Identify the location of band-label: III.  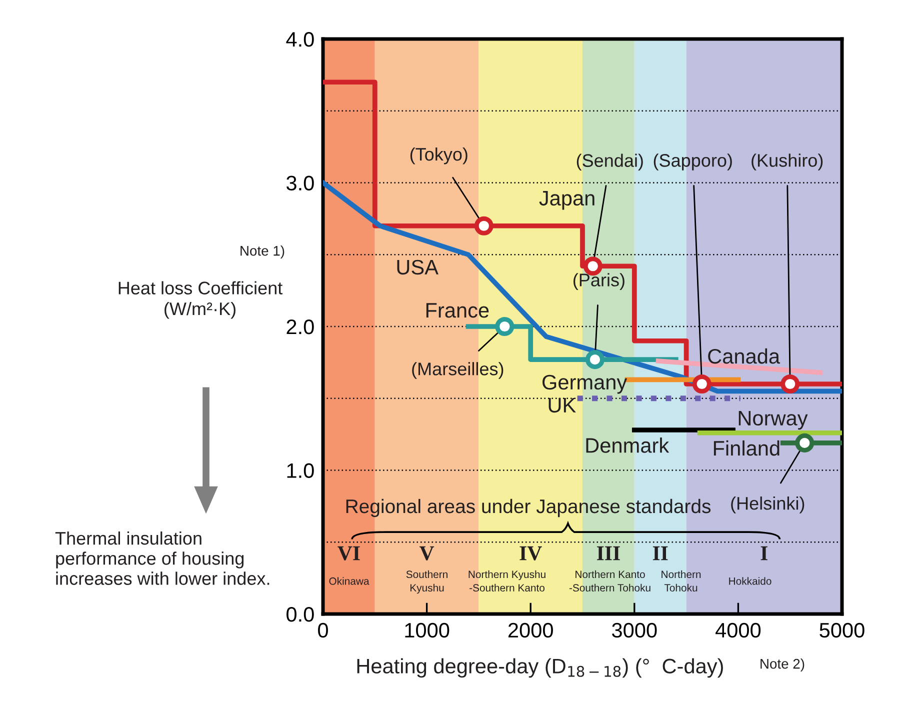
(608, 553).